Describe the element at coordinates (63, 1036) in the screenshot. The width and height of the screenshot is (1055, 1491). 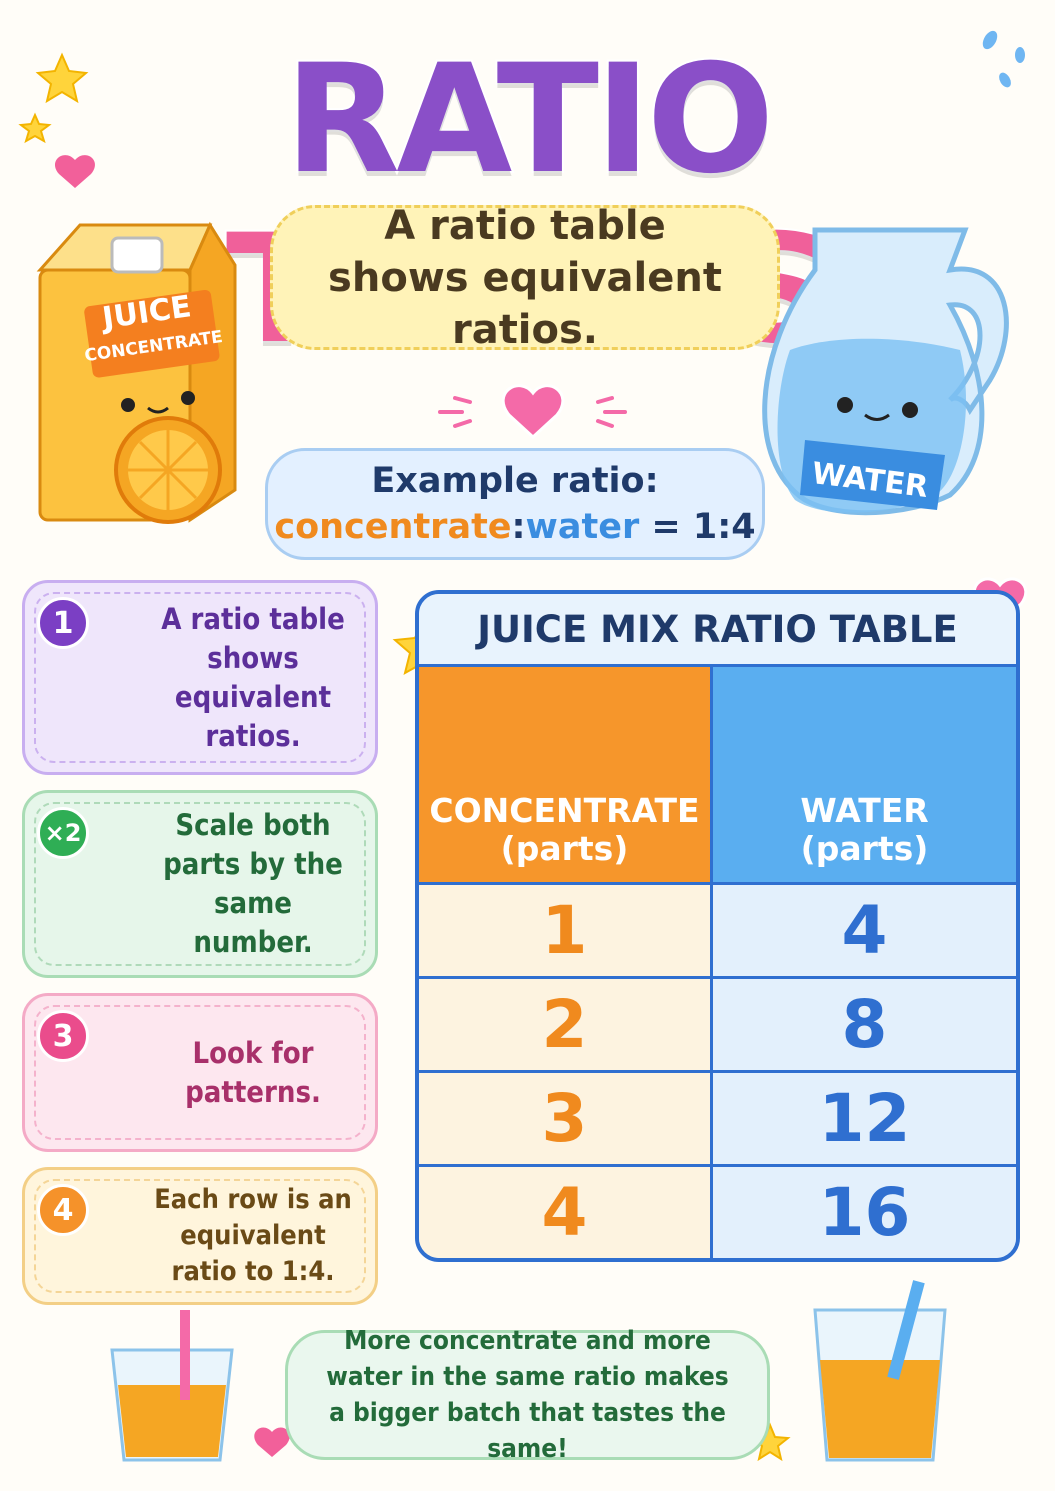
I see `step-badge: 3` at that location.